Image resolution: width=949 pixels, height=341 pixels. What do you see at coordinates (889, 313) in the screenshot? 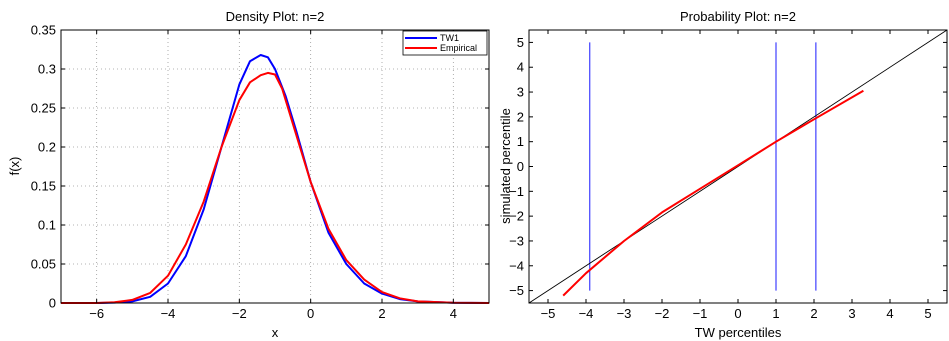
I see `probability-x-tick-label-9: 4` at bounding box center [889, 313].